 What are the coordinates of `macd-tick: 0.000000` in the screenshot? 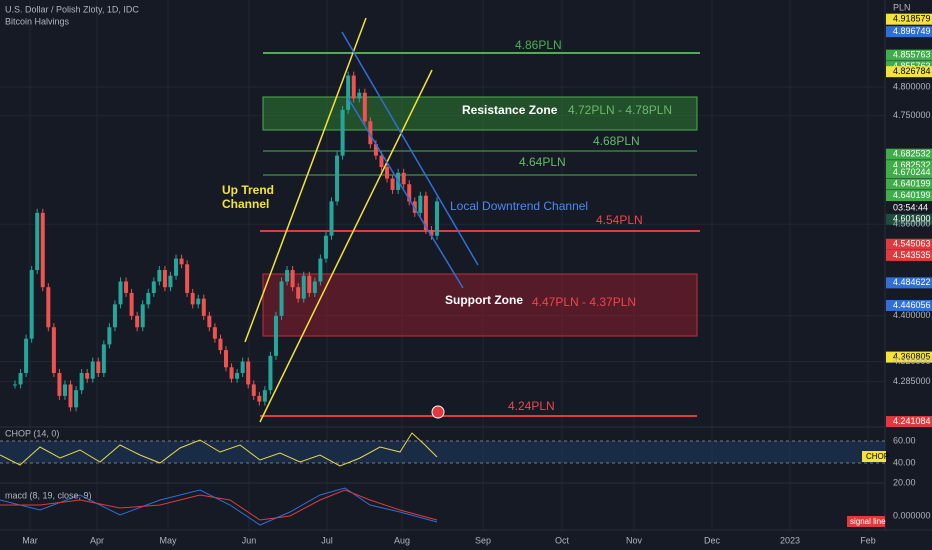 It's located at (912, 515).